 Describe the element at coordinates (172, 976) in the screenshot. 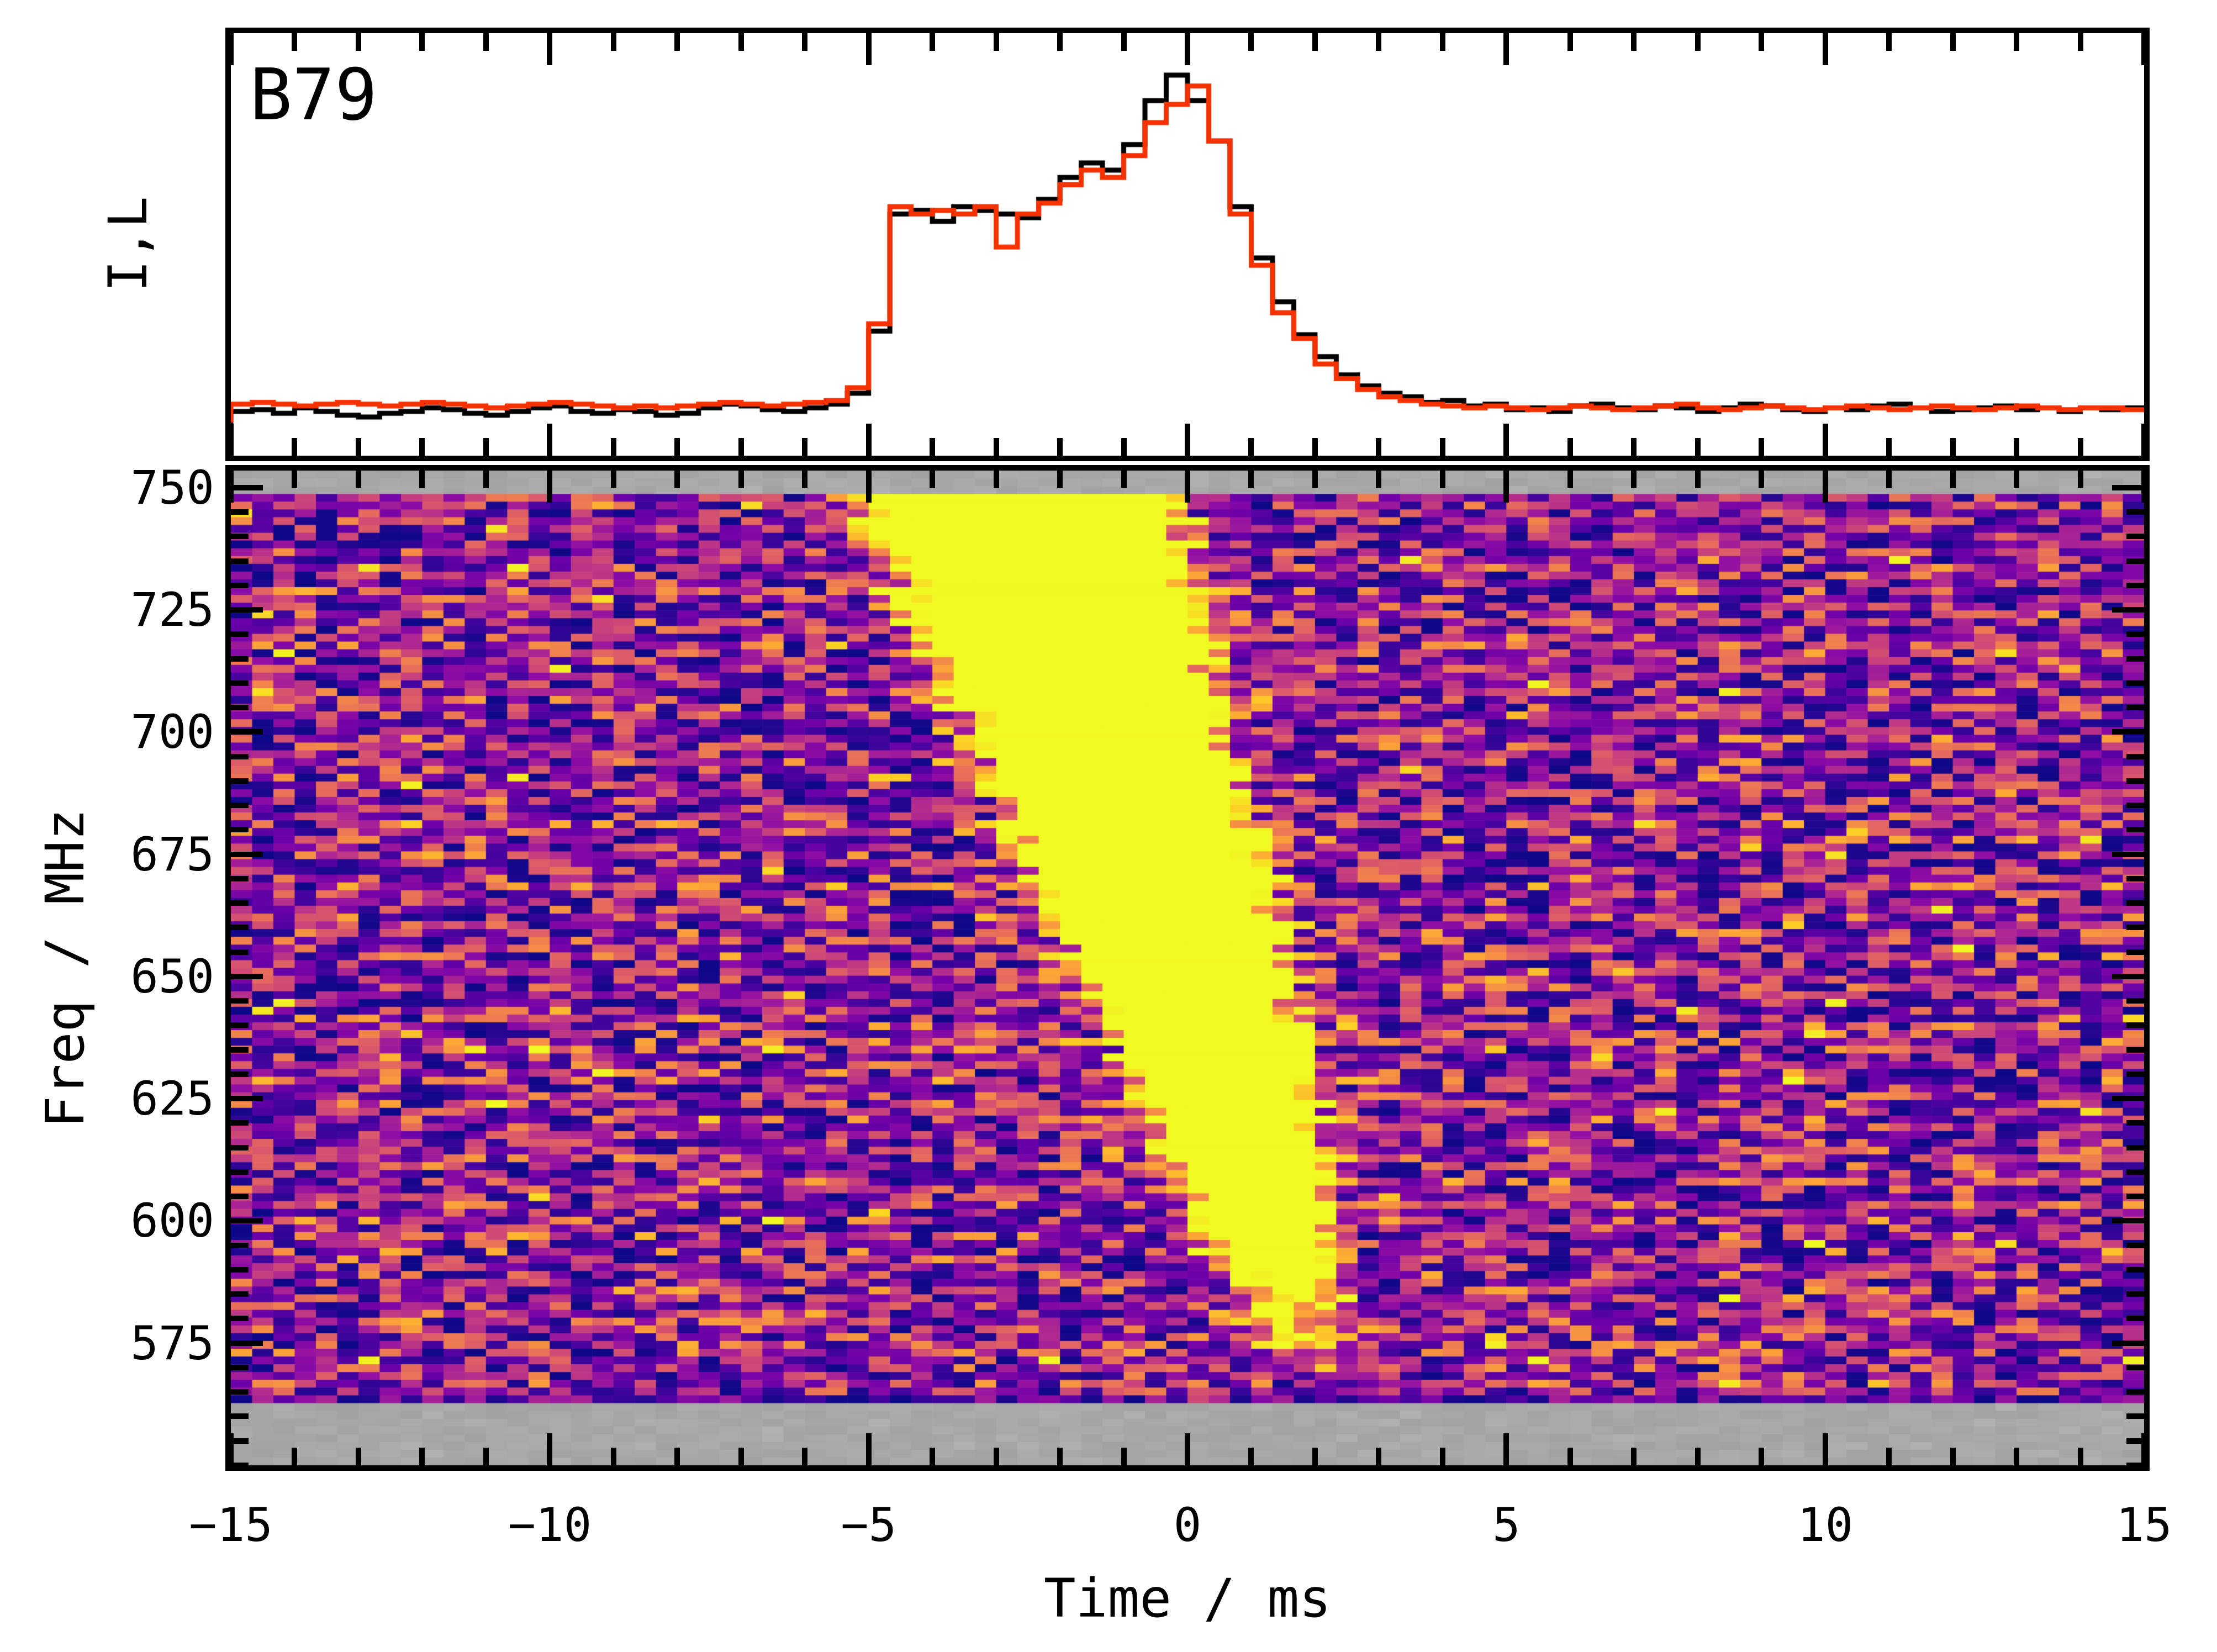

I see `y-tick-label: 650` at that location.